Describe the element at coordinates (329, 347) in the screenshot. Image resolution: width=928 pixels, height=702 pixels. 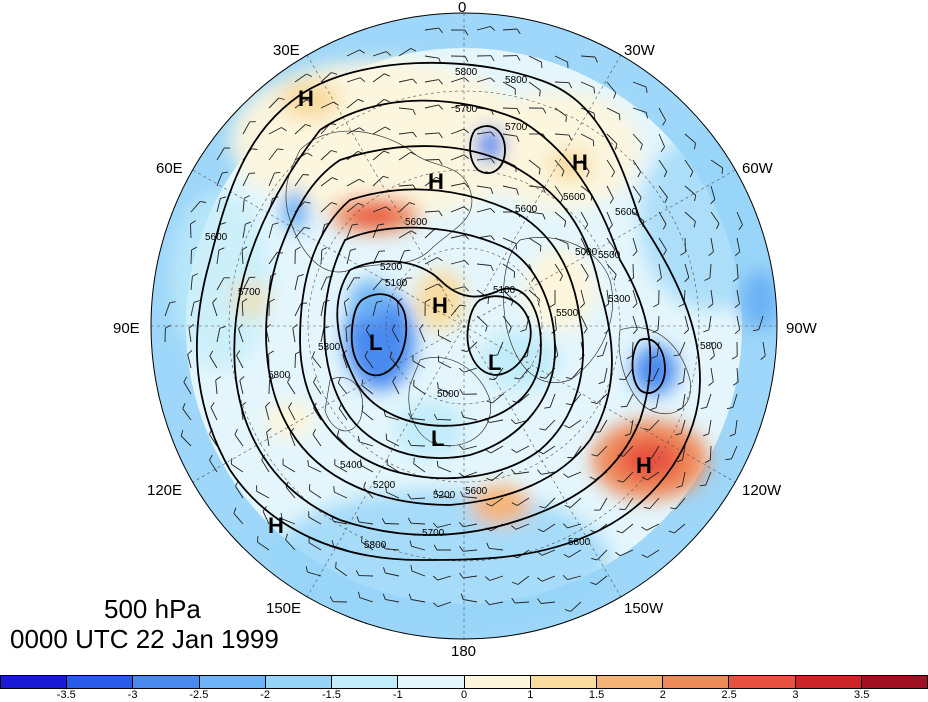
I see `contour-label: 5300` at that location.